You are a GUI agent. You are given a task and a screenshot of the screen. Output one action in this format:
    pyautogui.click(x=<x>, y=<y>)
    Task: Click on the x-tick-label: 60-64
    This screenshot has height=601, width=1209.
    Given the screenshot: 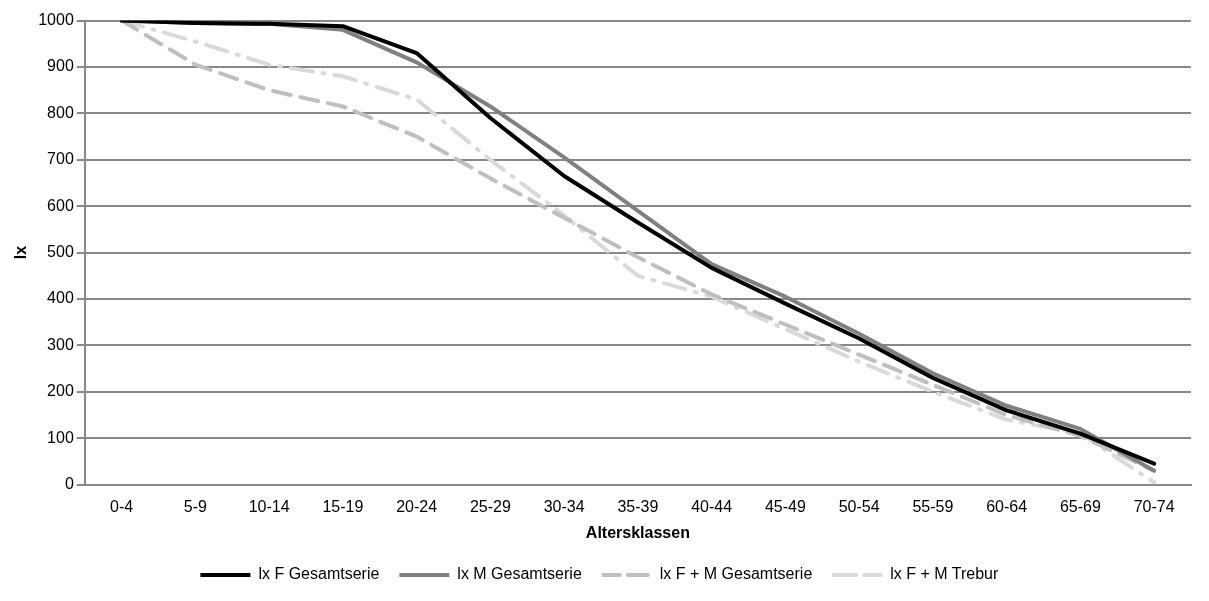 What is the action you would take?
    pyautogui.click(x=1007, y=506)
    